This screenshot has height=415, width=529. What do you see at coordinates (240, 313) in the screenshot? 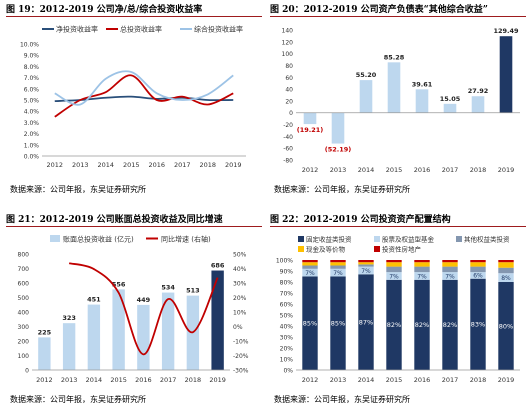
I see `y2-tick-label: 10%` at bounding box center [240, 313].